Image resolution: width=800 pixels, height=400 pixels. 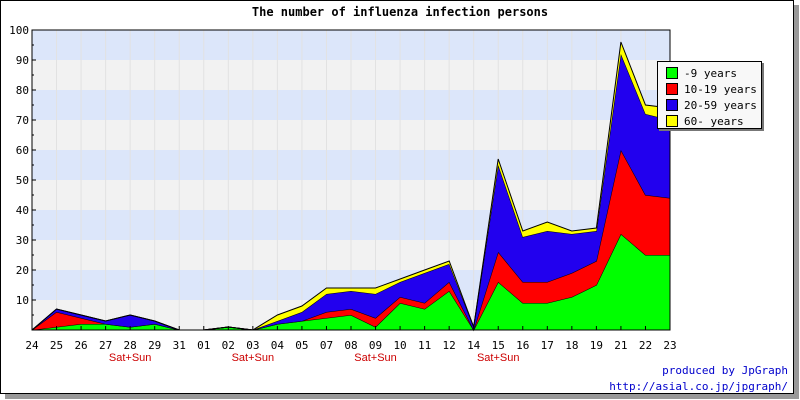 What do you see at coordinates (22, 240) in the screenshot?
I see `y-tick-label: 30` at bounding box center [22, 240].